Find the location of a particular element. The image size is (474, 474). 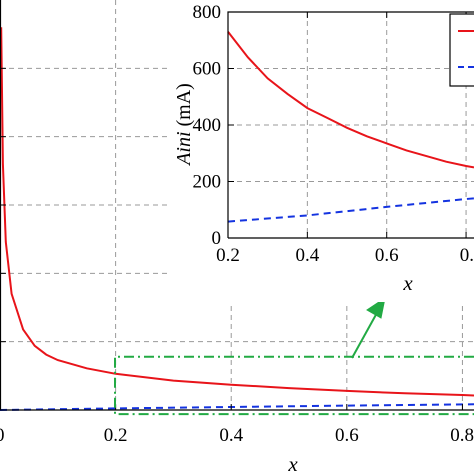

inset-y-tick-label: 400 is located at coordinates (207, 125).